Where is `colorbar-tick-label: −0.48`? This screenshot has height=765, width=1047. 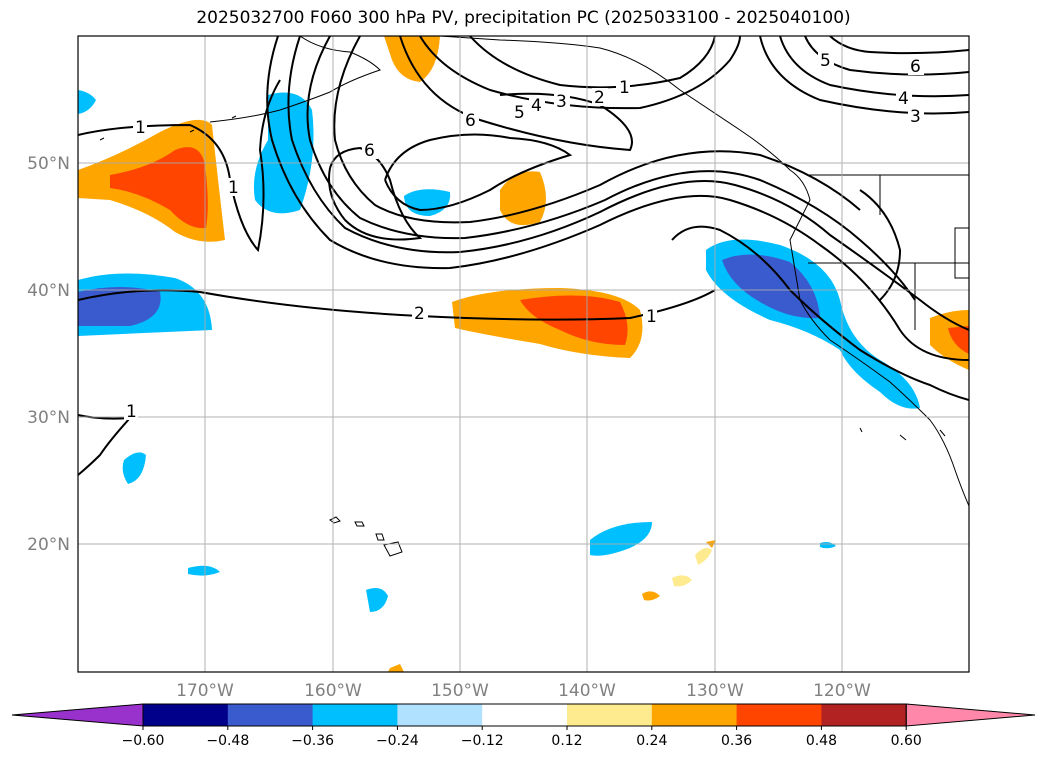
colorbar-tick-label: −0.48 is located at coordinates (227, 741).